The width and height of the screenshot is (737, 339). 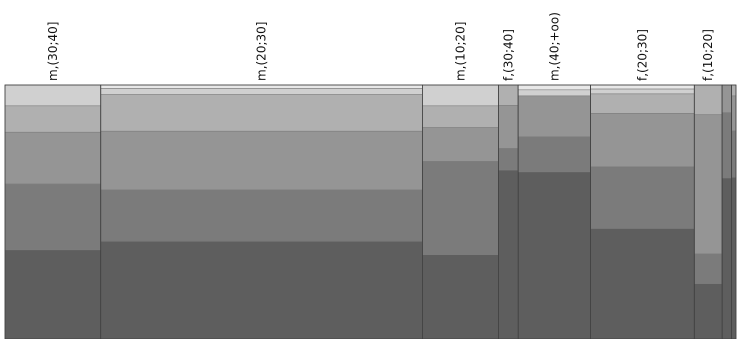 I want to click on column-label: m,(40;+oo), so click(x=554, y=46).